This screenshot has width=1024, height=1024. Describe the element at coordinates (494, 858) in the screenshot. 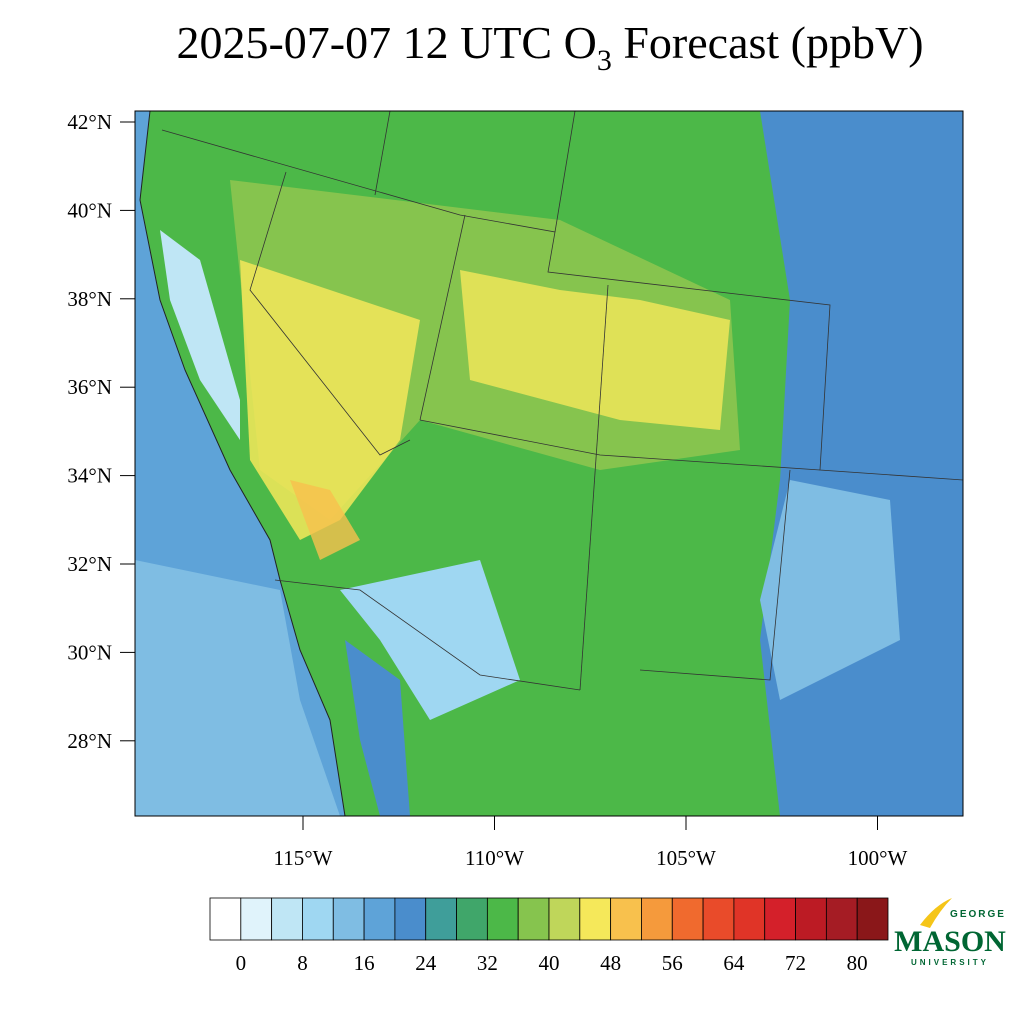

I see `lon-tick-label: 110°W` at that location.